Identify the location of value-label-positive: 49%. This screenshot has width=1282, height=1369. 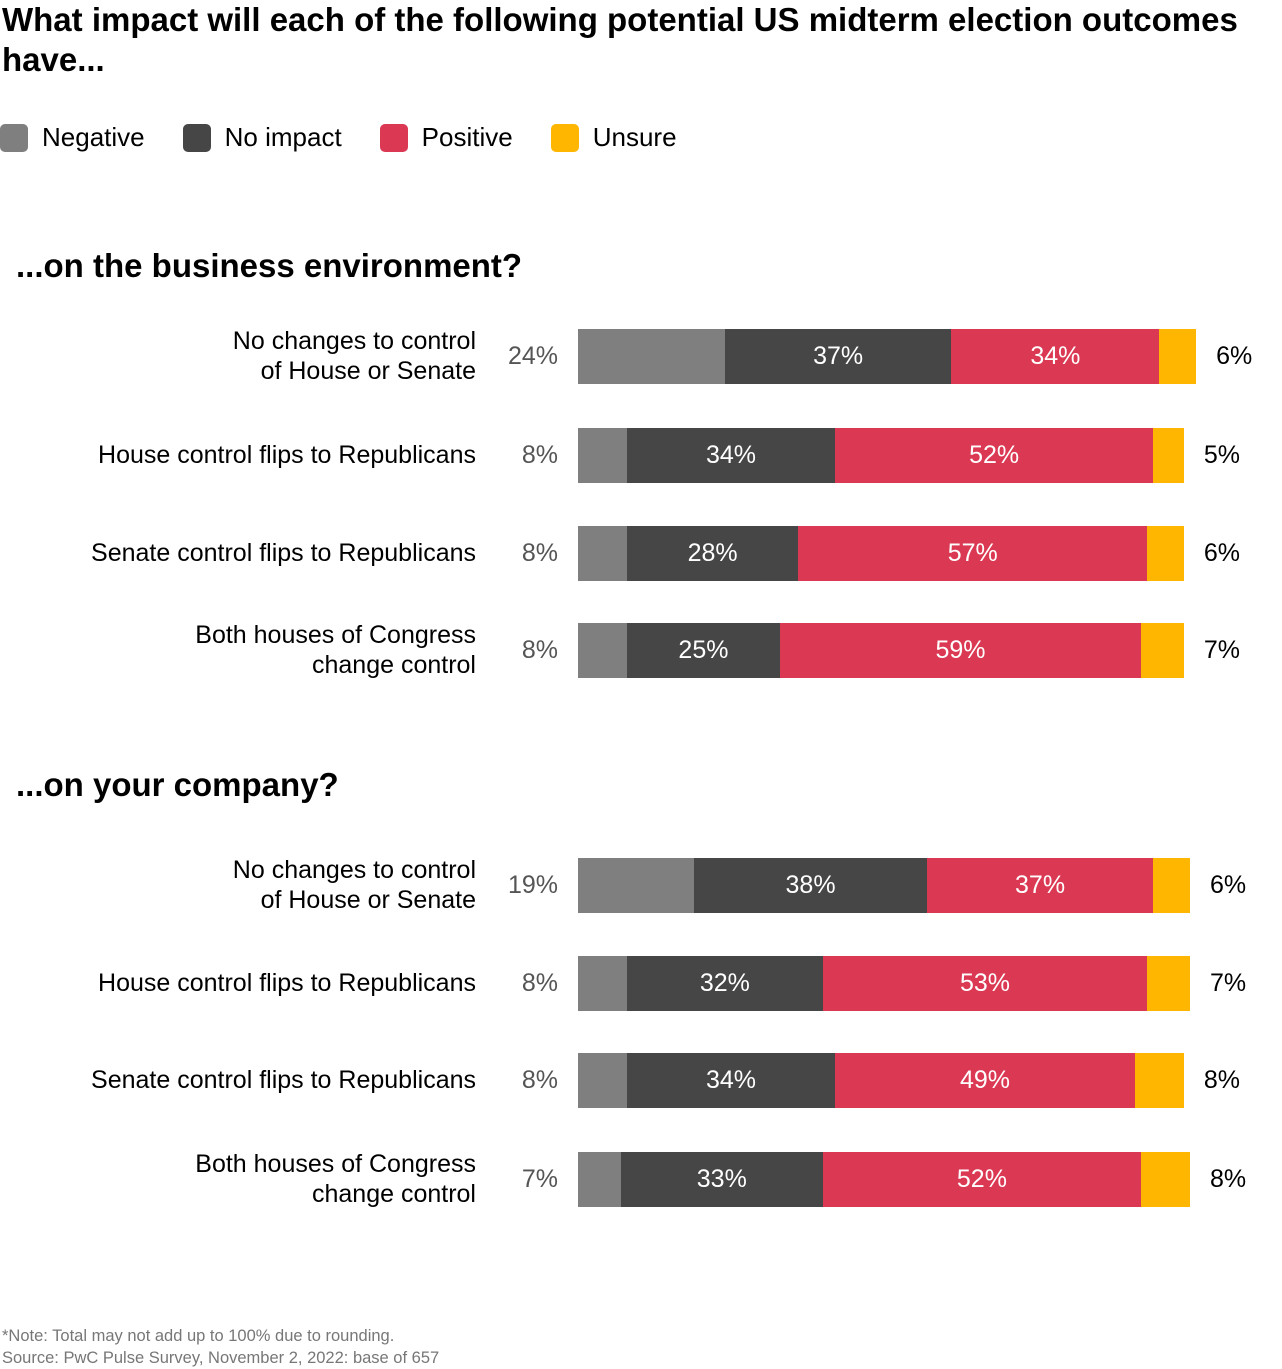
(984, 1080).